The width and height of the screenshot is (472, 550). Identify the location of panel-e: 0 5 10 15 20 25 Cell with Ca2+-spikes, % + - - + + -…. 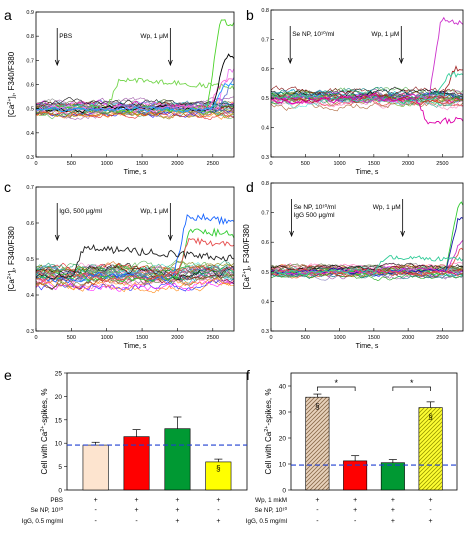
(126, 446).